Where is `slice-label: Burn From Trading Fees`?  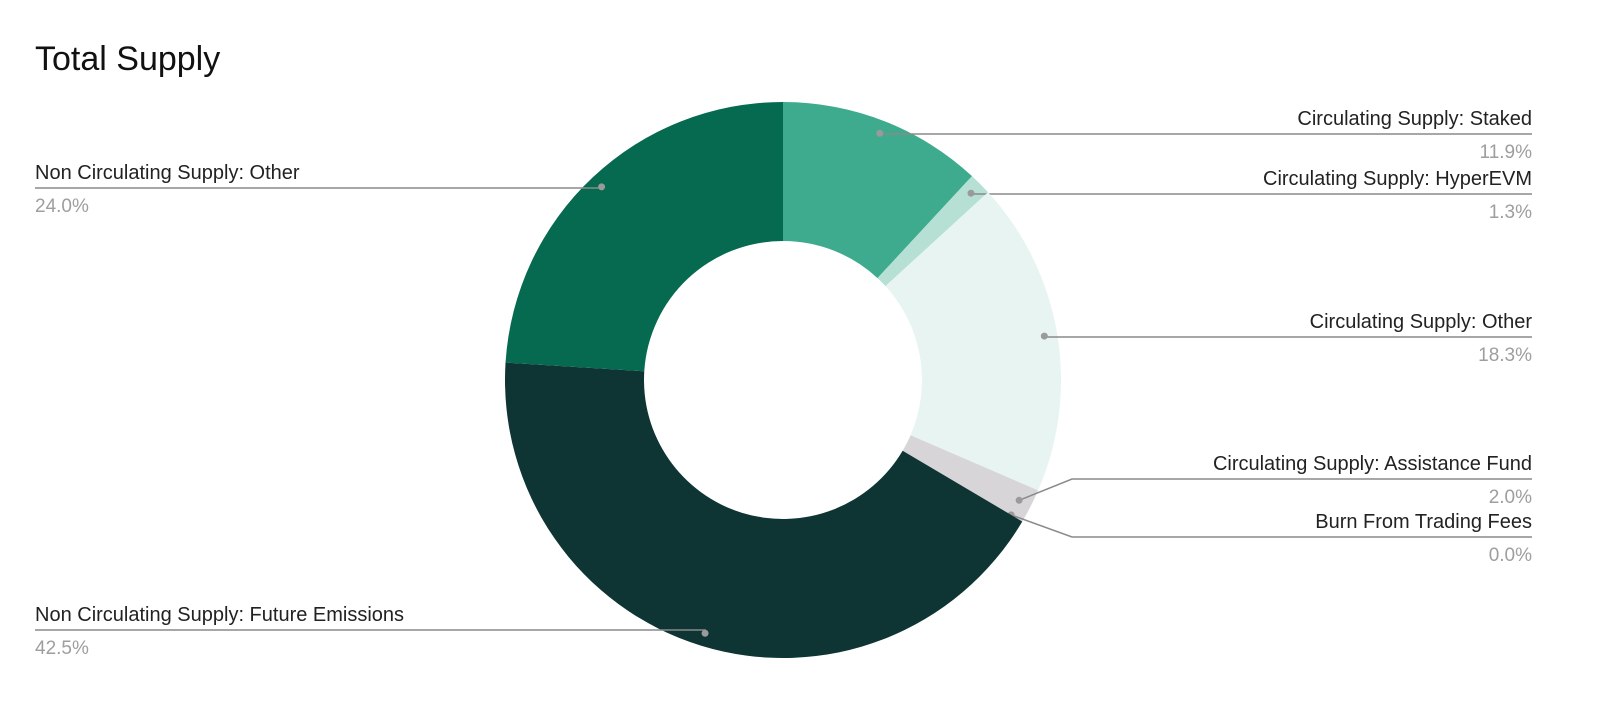 slice-label: Burn From Trading Fees is located at coordinates (1423, 522).